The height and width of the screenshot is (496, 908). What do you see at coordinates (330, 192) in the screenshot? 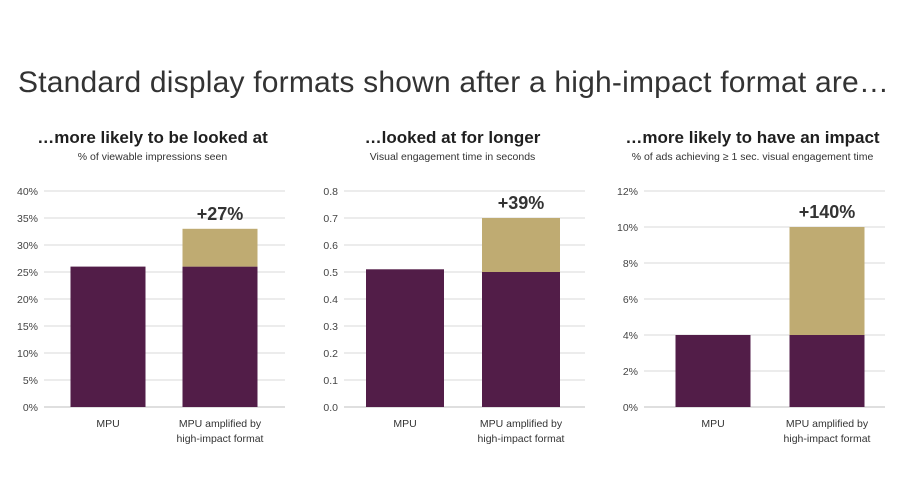
I see `y-tick-label: 0.8` at bounding box center [330, 192].